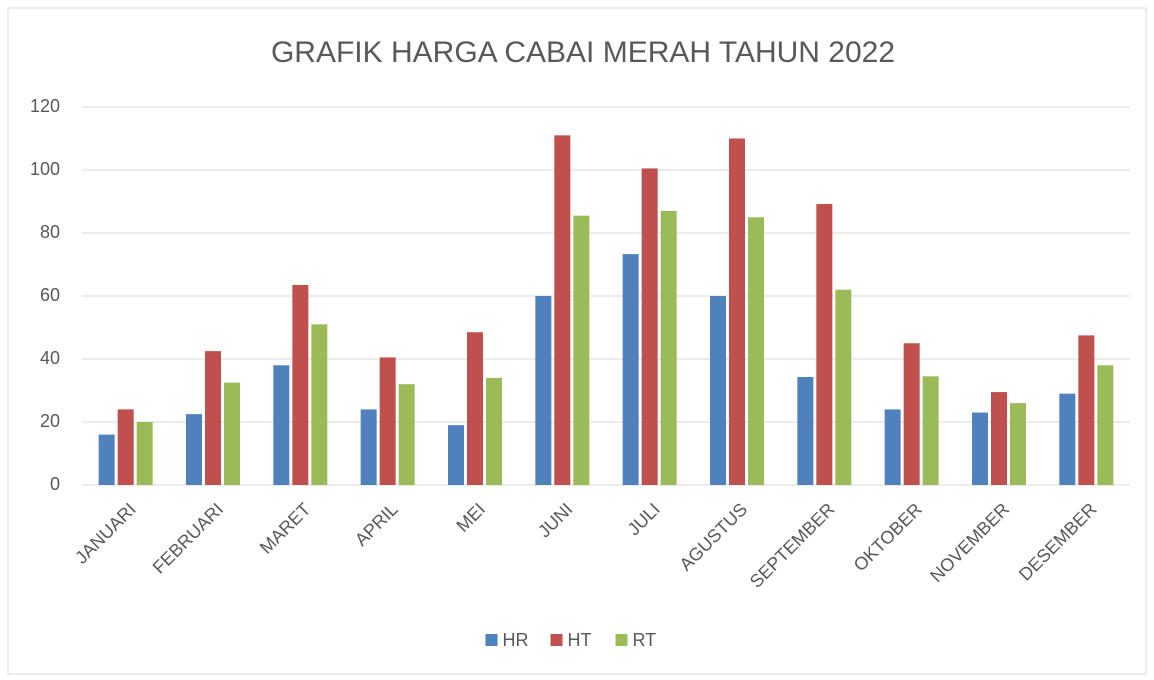 The width and height of the screenshot is (1154, 680). I want to click on legend-label: HR, so click(516, 640).